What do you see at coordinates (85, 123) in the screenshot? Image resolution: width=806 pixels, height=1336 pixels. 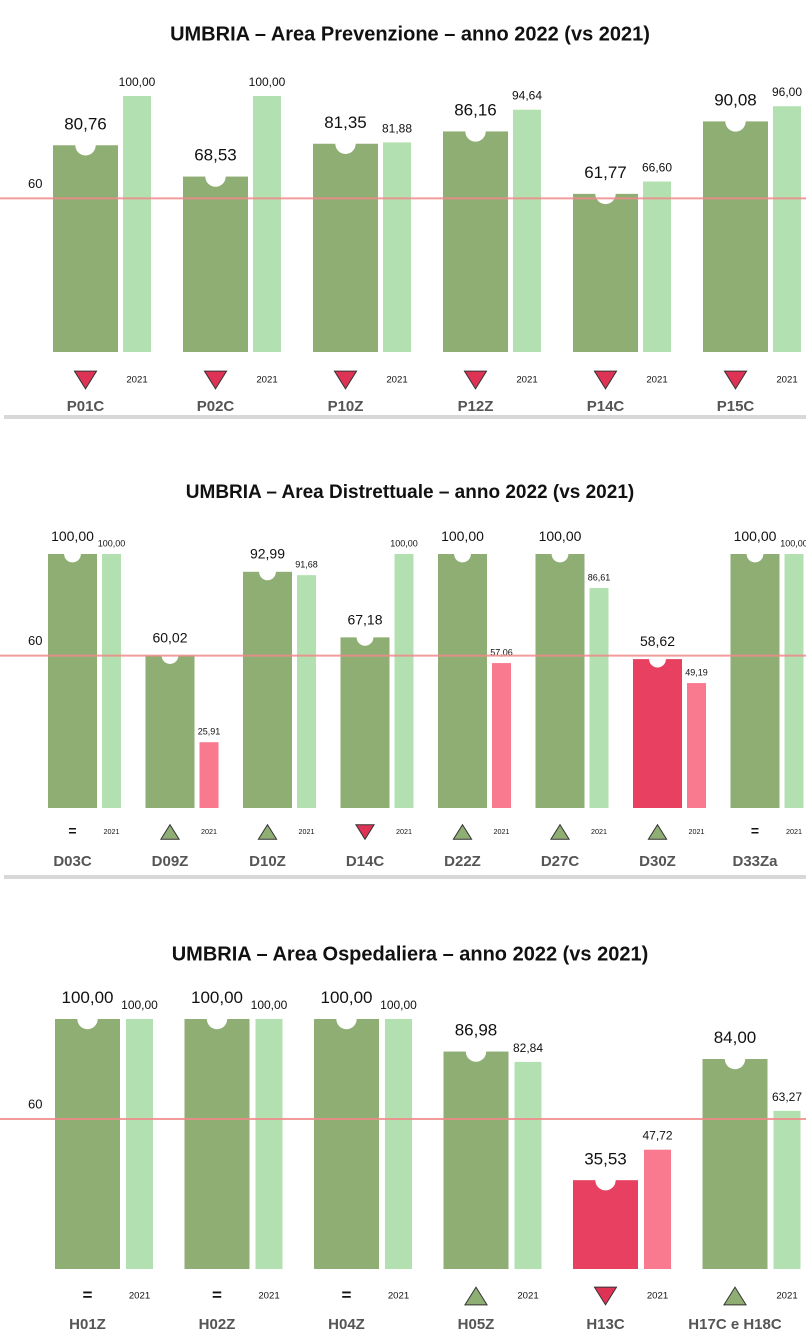 I see `value-label: 80,76` at bounding box center [85, 123].